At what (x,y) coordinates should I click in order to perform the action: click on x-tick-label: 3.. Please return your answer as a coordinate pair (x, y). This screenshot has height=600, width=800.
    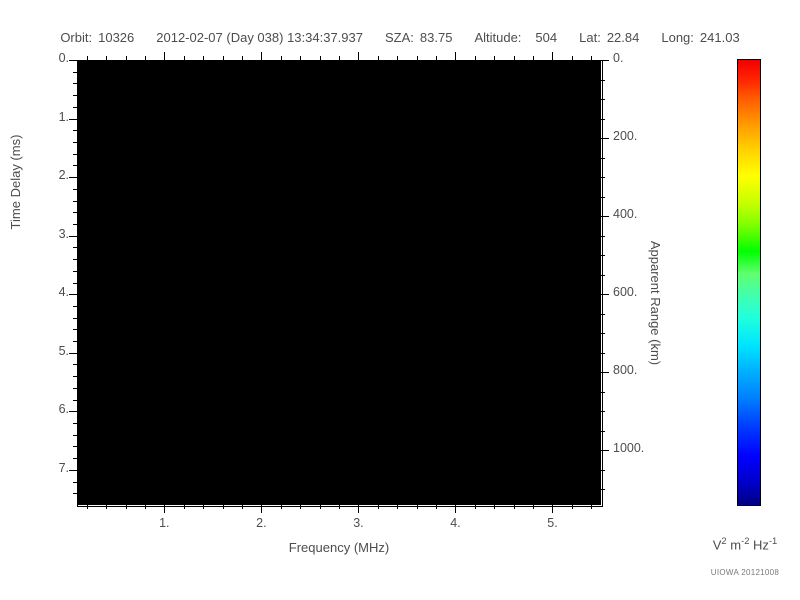
    Looking at the image, I should click on (358, 523).